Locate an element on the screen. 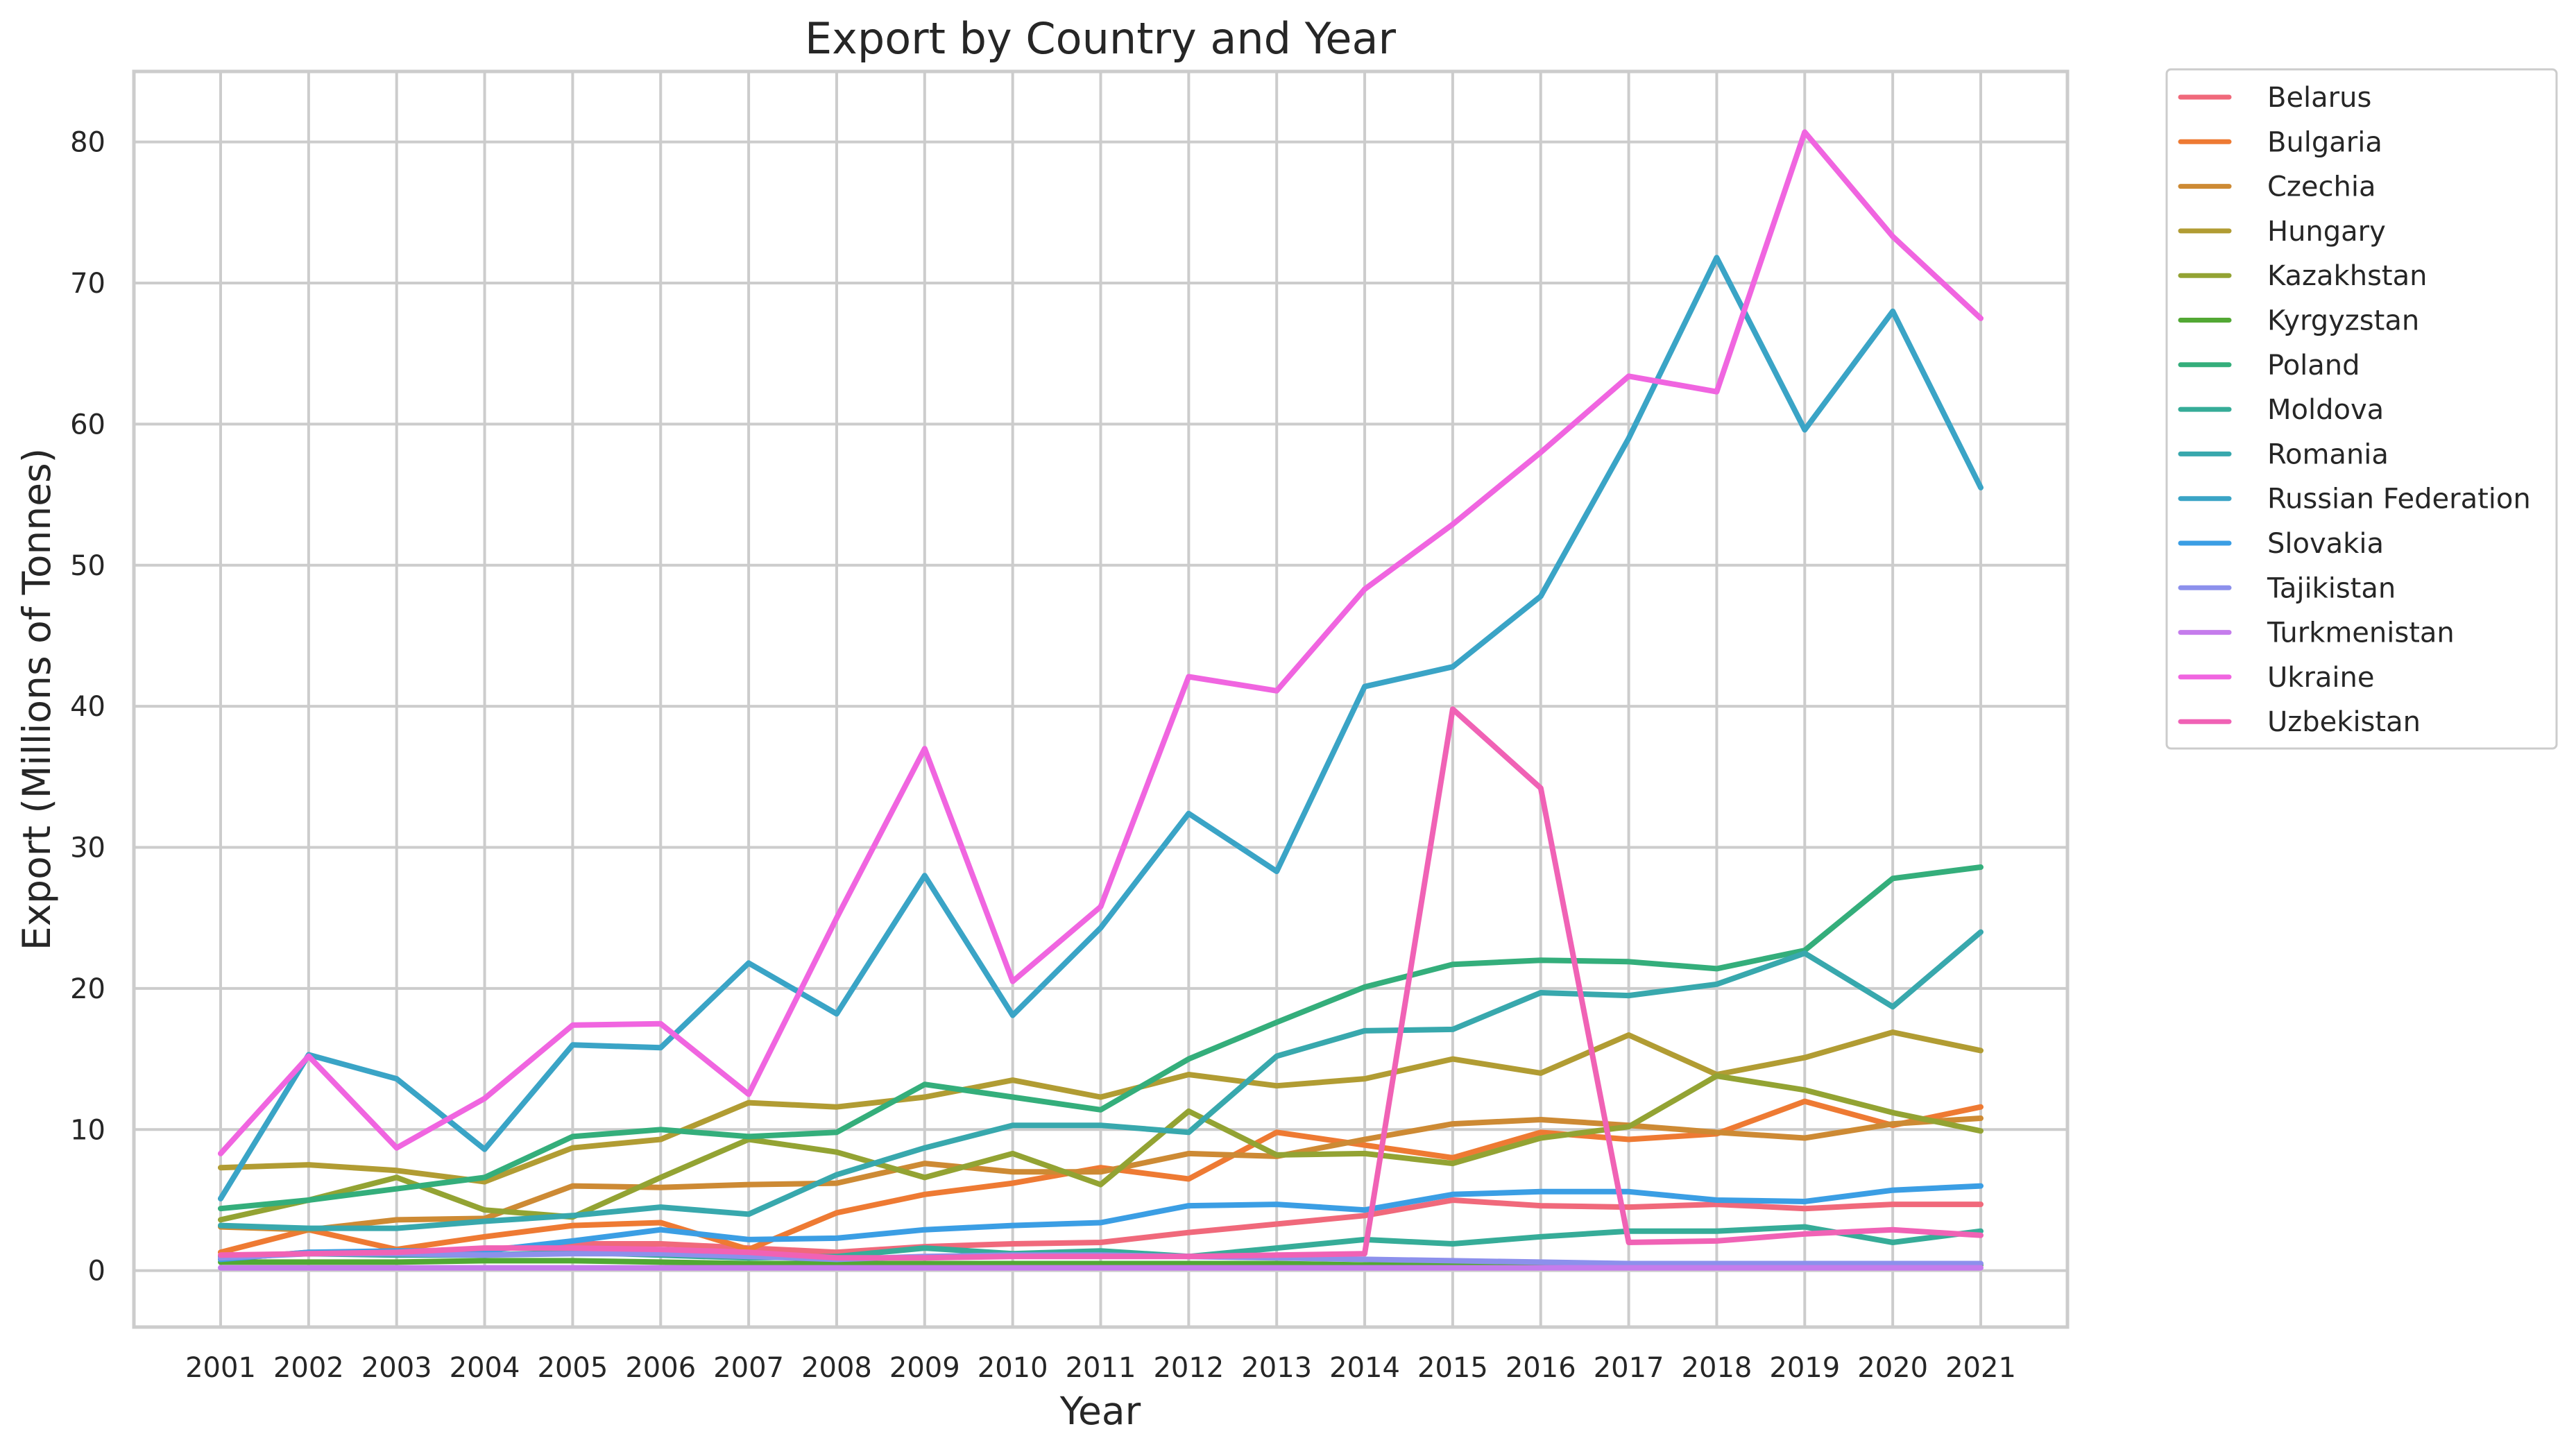 The image size is (2576, 1454). legend-label-tajikistan: Tajikistan is located at coordinates (2331, 588).